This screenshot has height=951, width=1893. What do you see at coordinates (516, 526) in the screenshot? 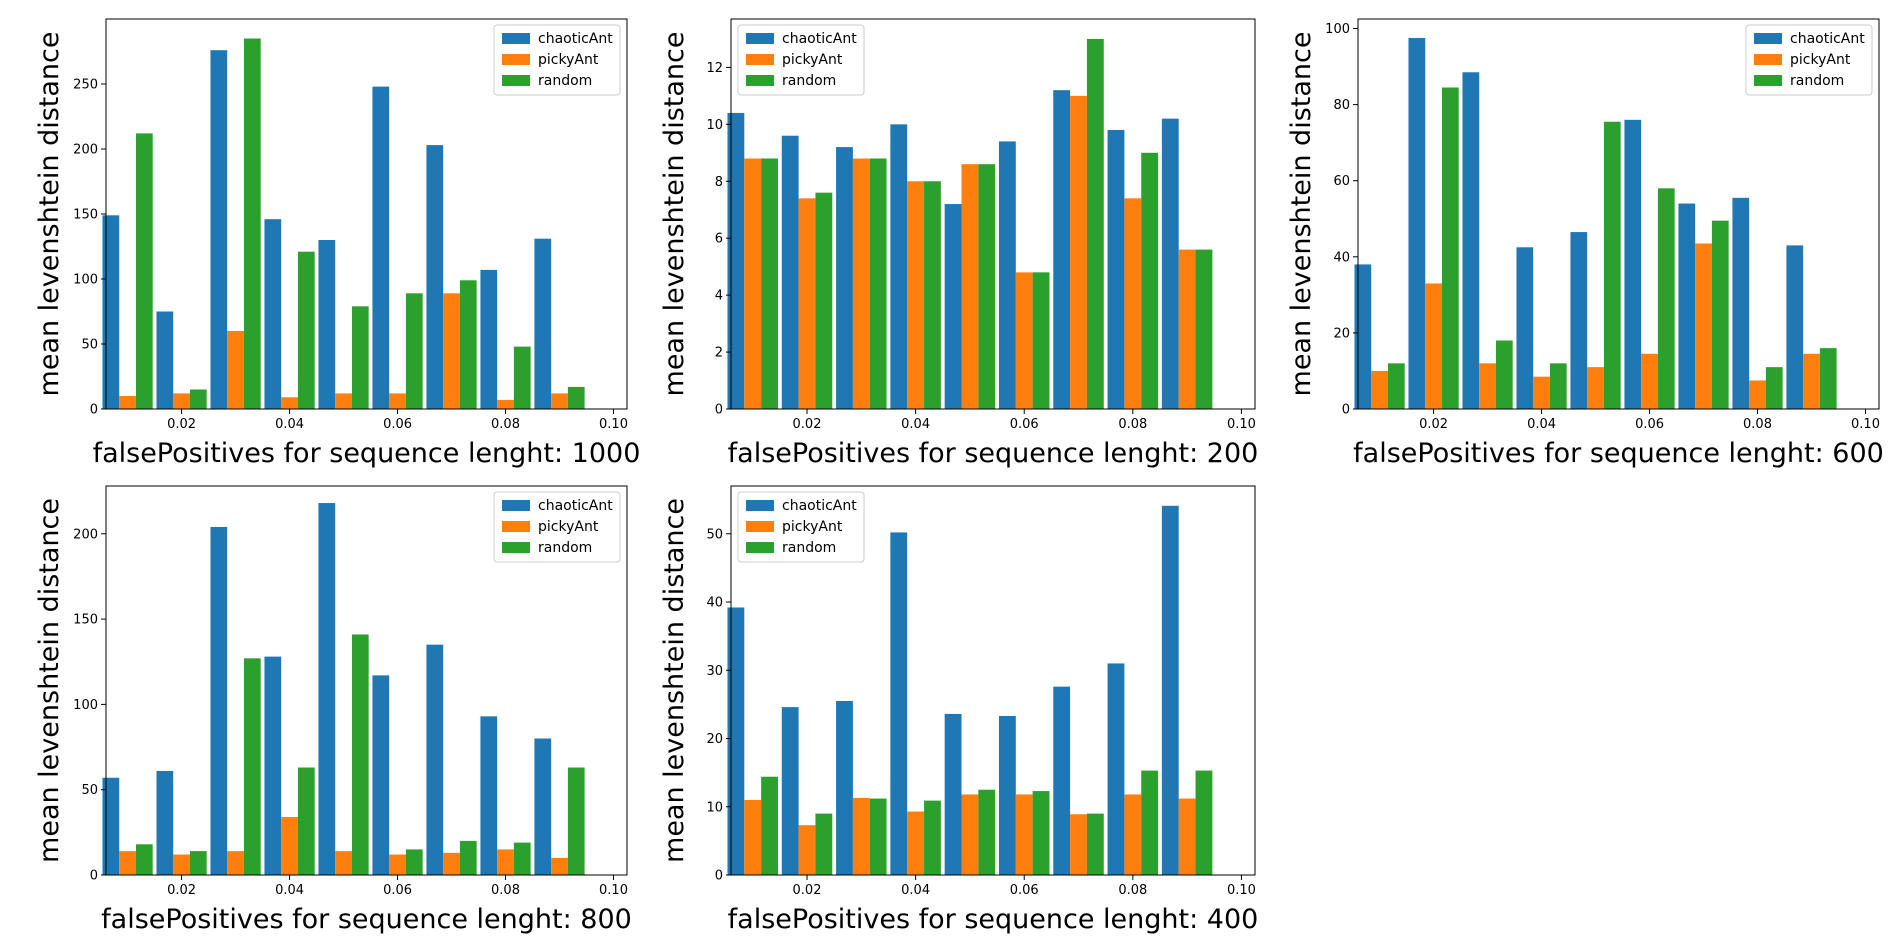
I see `legend-swatch-pickyAnt` at bounding box center [516, 526].